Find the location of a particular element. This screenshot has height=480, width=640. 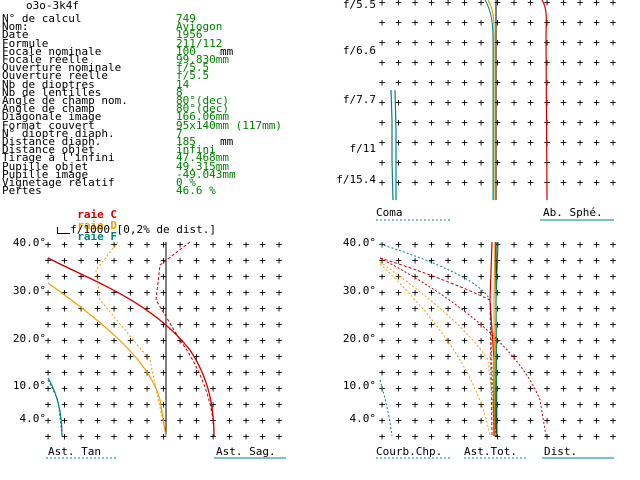

param-label: Pupille objet is located at coordinates (45, 166).